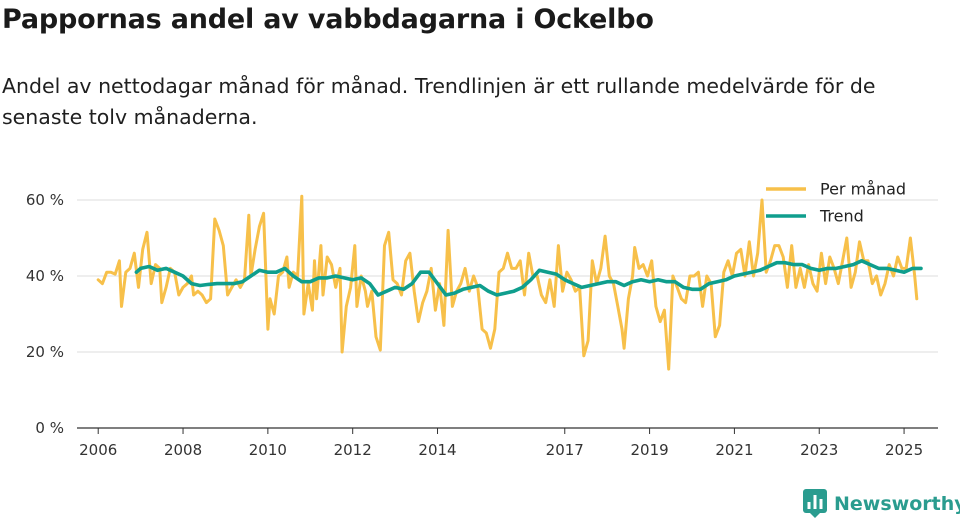 This screenshot has height=520, width=960. I want to click on y-tick-label: 40 %, so click(45, 276).